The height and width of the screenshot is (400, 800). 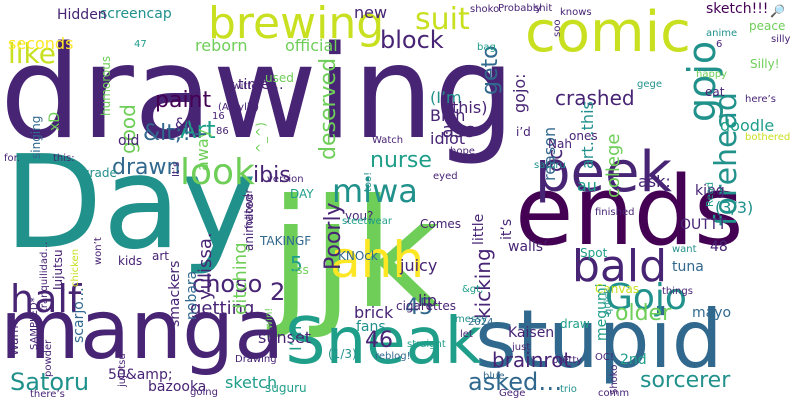 What do you see at coordinates (374, 312) in the screenshot?
I see `cloud-word: brick` at bounding box center [374, 312].